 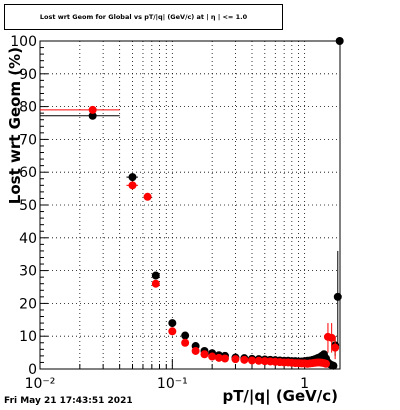 I want to click on y-tick-label: 70, so click(x=28, y=140).